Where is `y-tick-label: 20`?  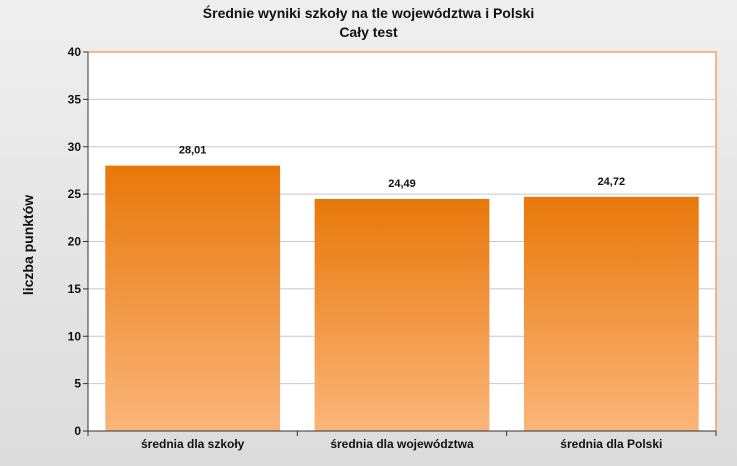
y-tick-label: 20 is located at coordinates (75, 242).